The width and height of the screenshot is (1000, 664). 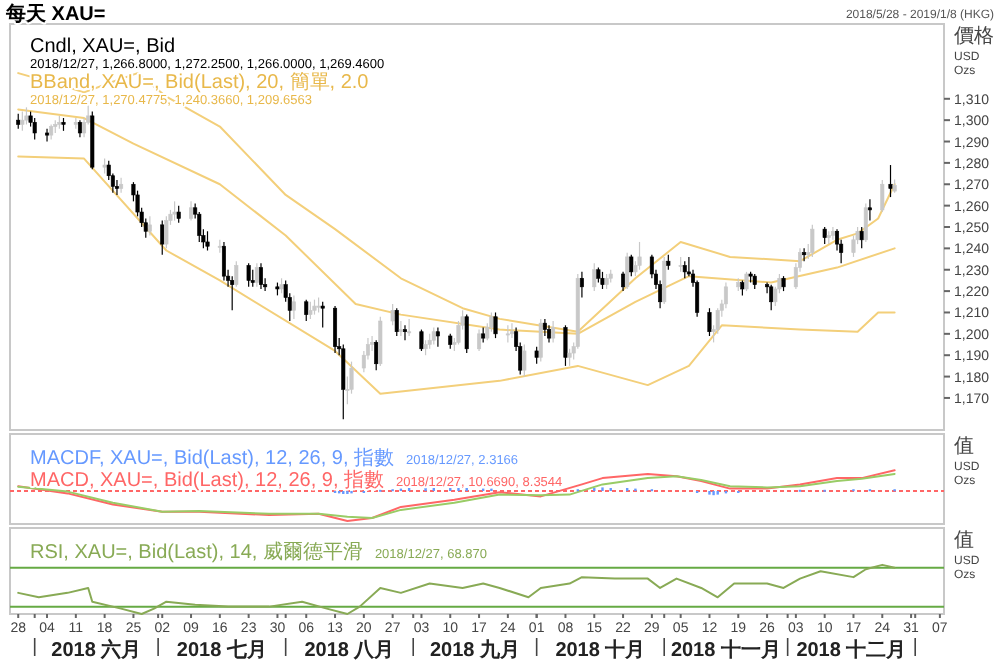 I want to click on text: 2018 八月, so click(x=349, y=650).